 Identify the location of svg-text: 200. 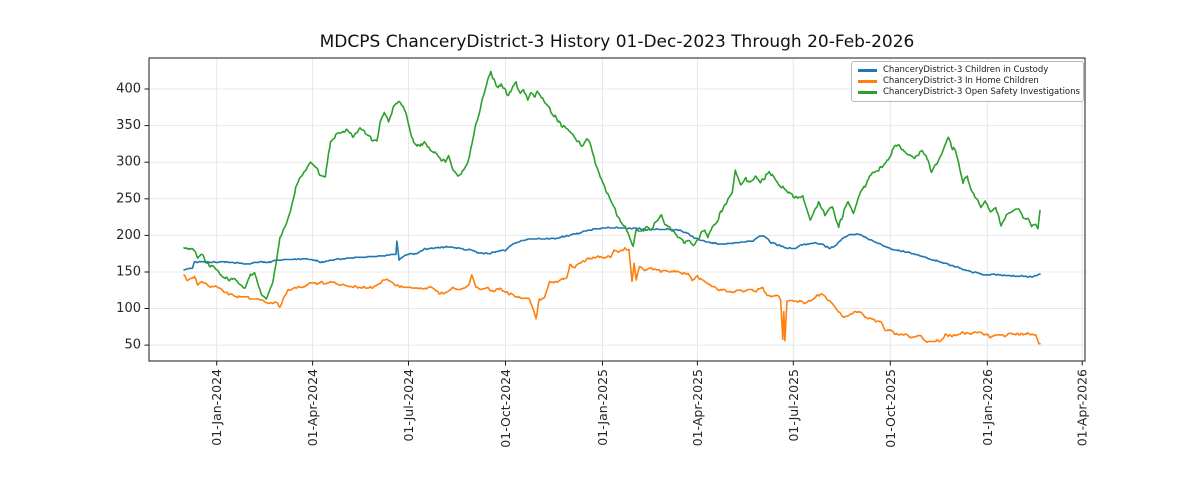
(128, 235).